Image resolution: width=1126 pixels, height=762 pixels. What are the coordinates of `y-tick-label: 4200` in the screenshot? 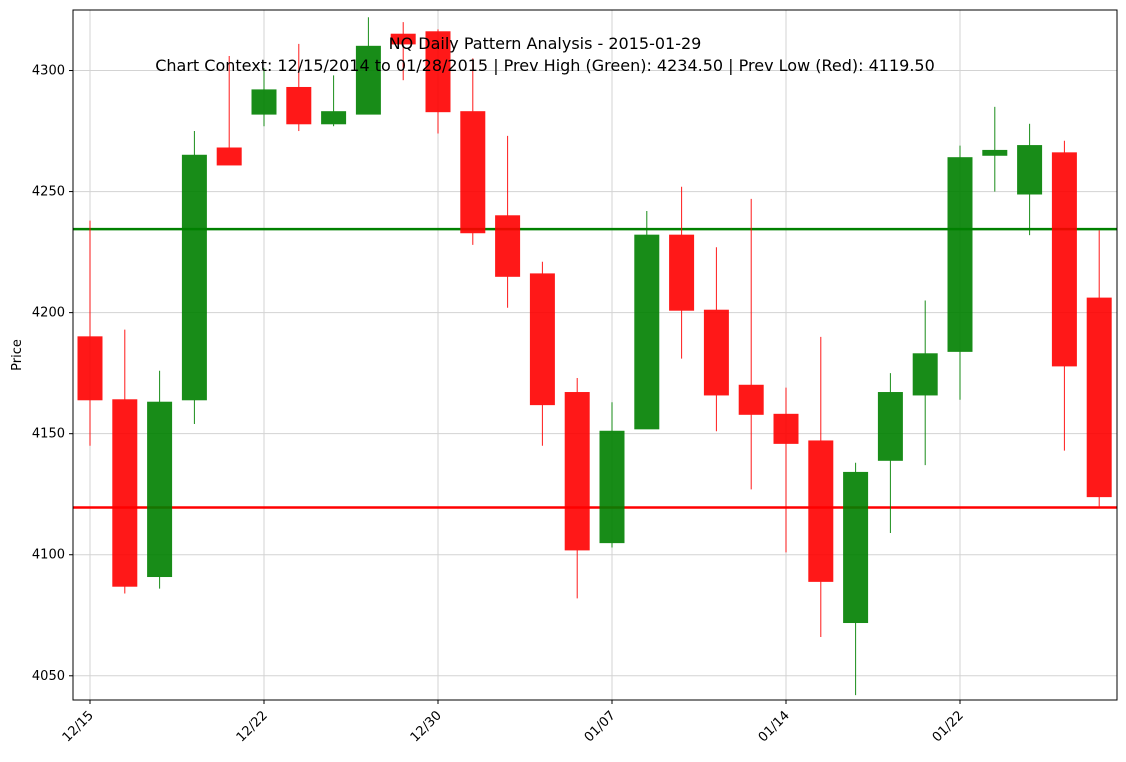 It's located at (48, 313).